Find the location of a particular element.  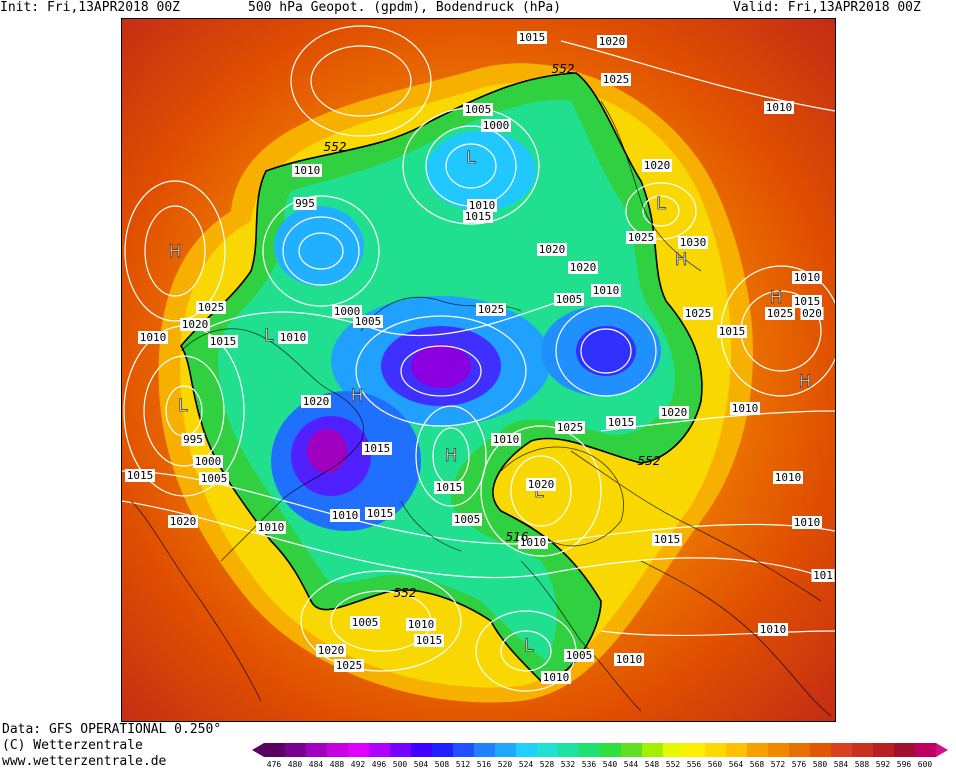

colorbar-left-arrow is located at coordinates (258, 750).